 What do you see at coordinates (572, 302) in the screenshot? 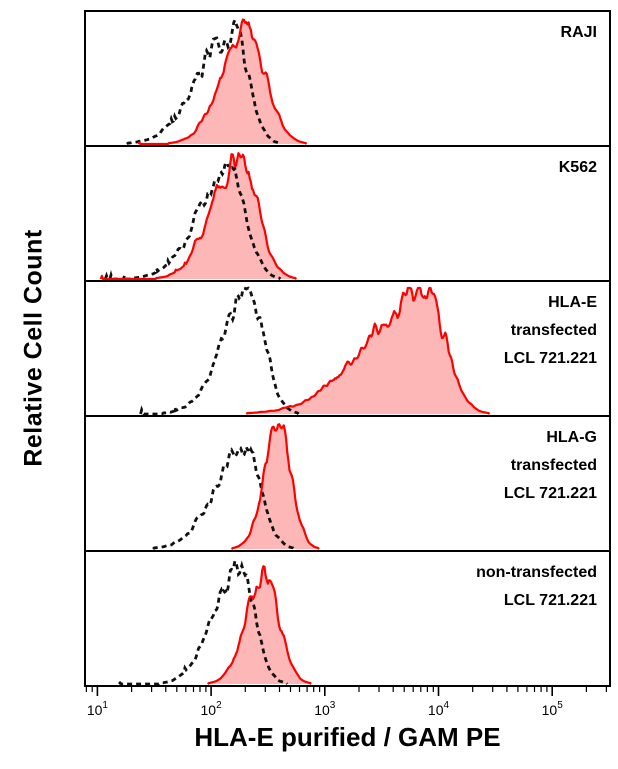
I see `panel-label-line: HLA-E` at bounding box center [572, 302].